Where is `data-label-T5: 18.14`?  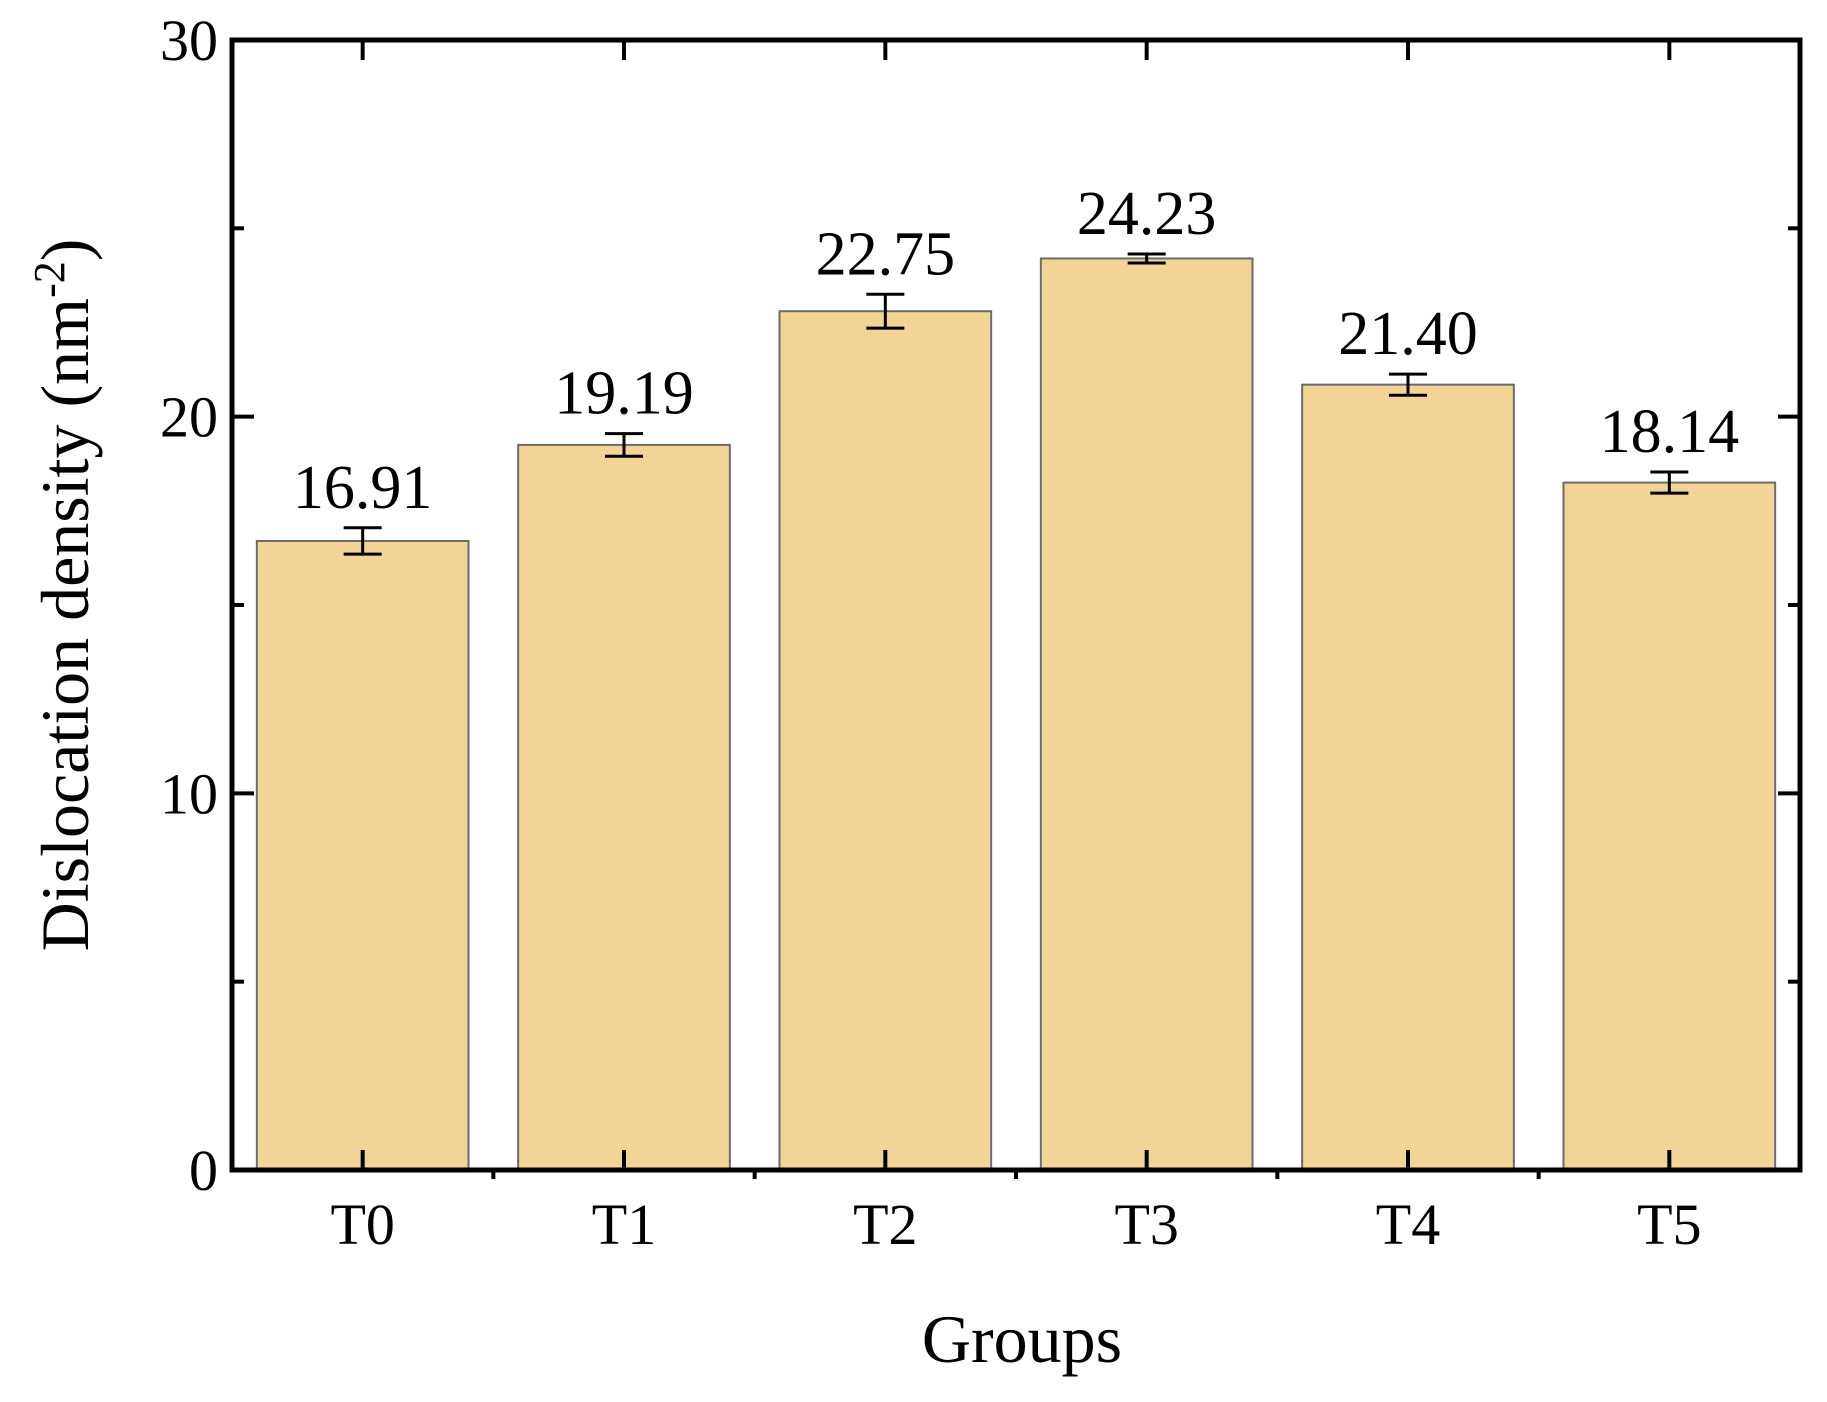 data-label-T5: 18.14 is located at coordinates (1670, 432).